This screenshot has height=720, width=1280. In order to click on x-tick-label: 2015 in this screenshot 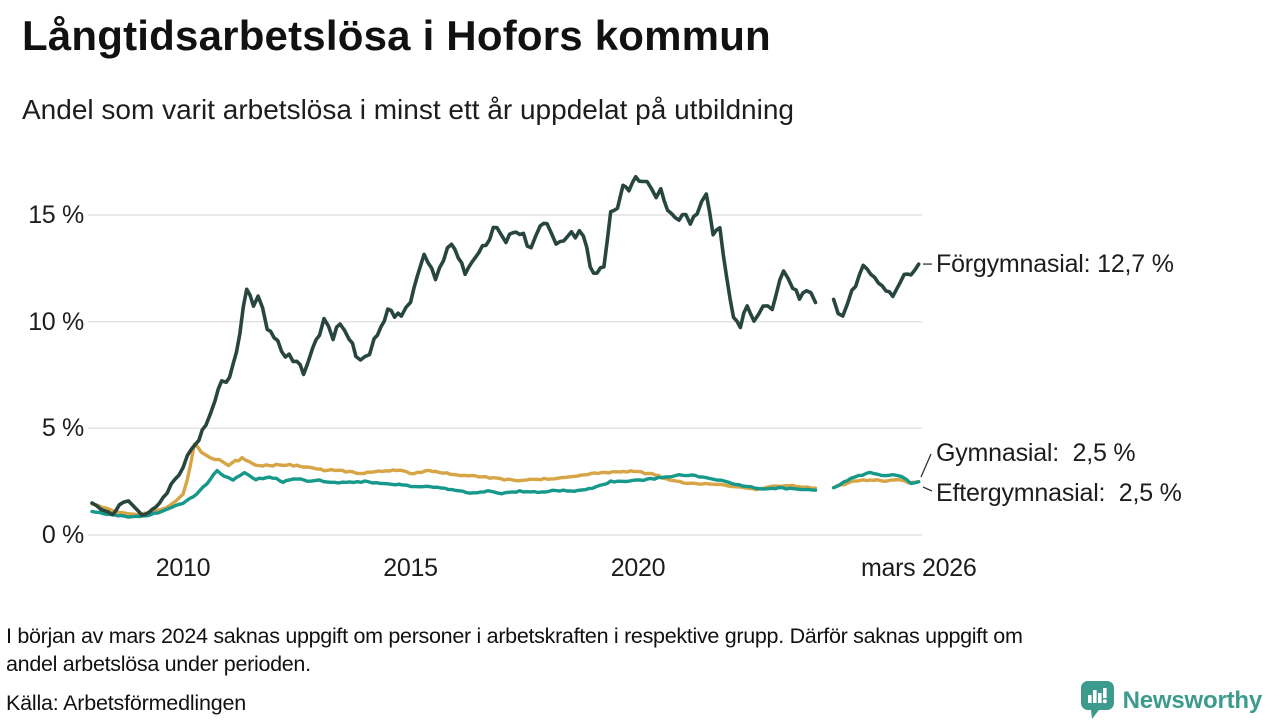, I will do `click(410, 568)`.